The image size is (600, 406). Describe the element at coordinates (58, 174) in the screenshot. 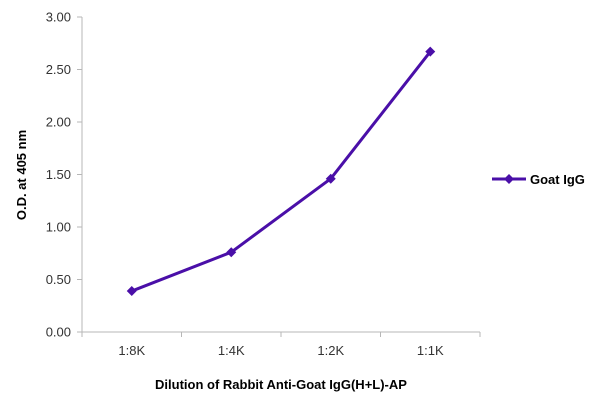

I see `y-tick-label: 1.50` at that location.